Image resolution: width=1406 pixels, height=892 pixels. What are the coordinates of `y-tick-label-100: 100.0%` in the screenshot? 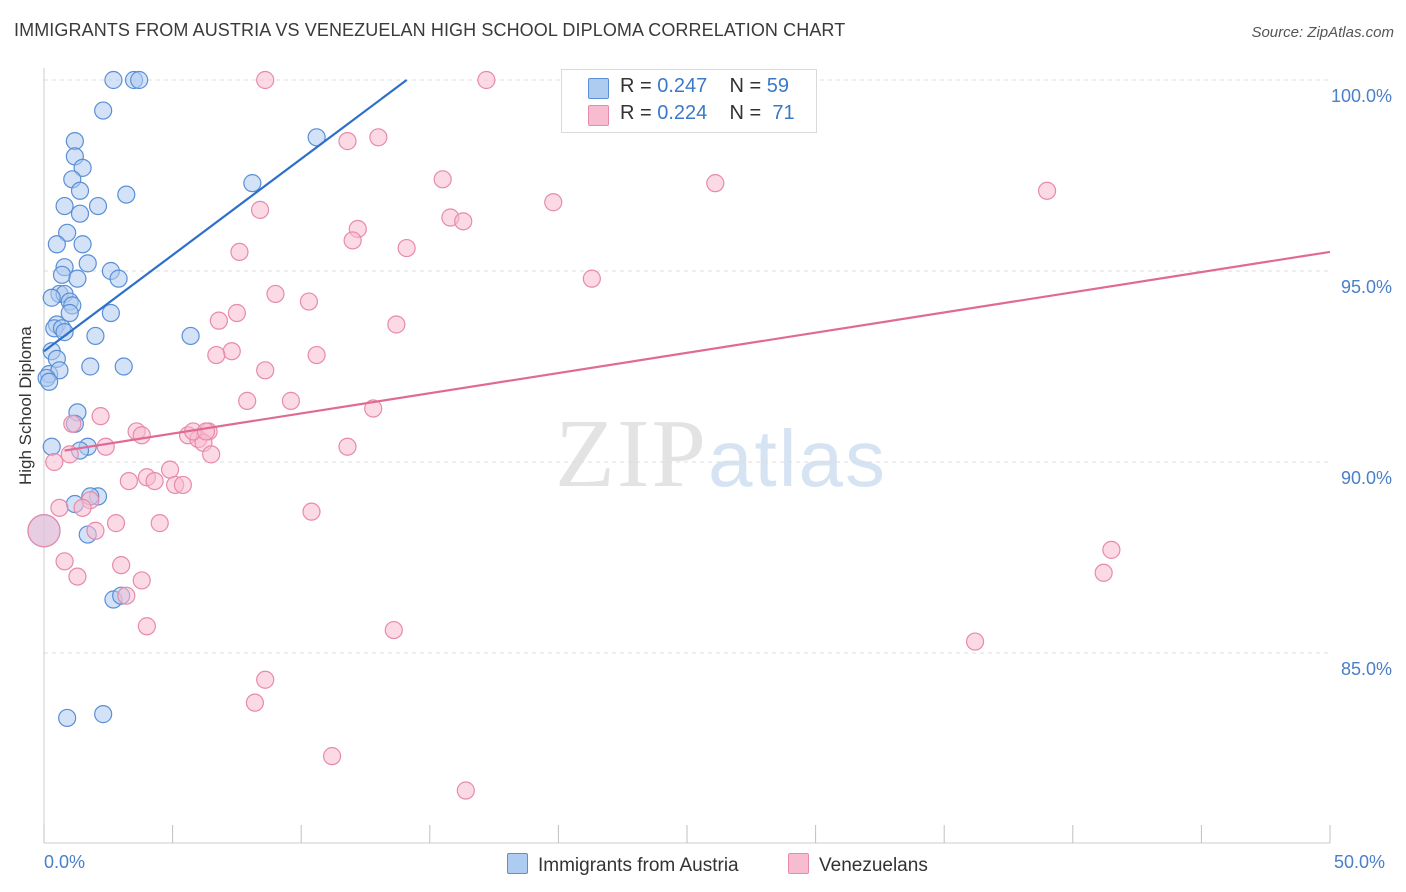 It's located at (1361, 96).